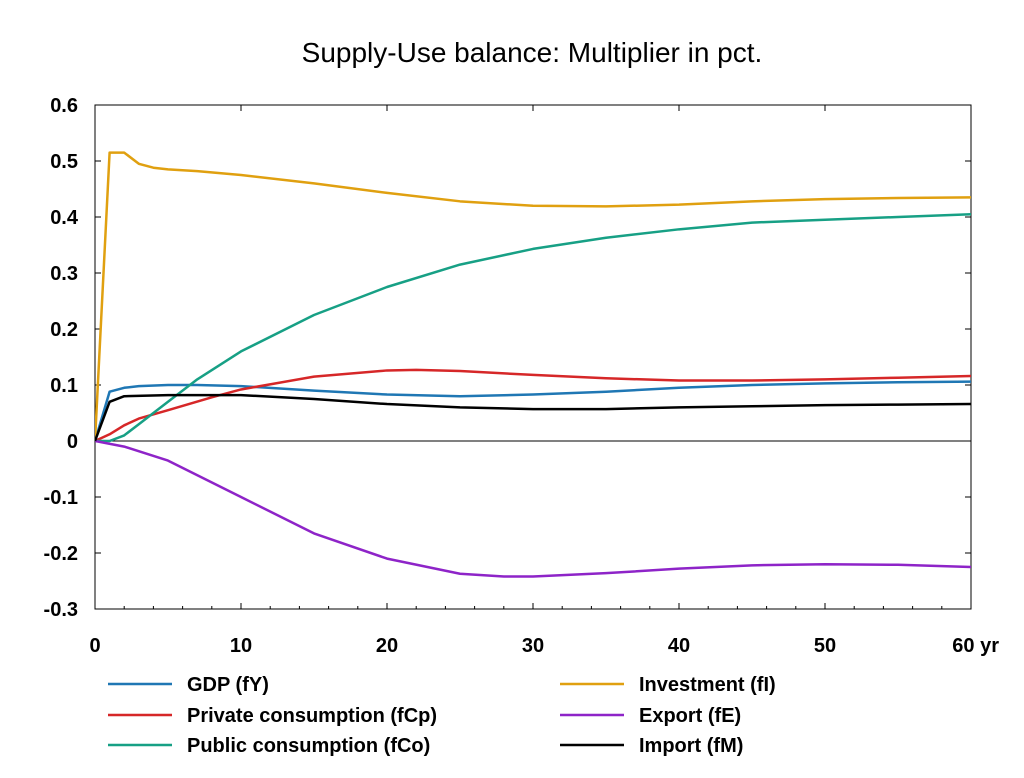 The width and height of the screenshot is (1024, 778). What do you see at coordinates (72, 442) in the screenshot?
I see `y-tick-label: 0` at bounding box center [72, 442].